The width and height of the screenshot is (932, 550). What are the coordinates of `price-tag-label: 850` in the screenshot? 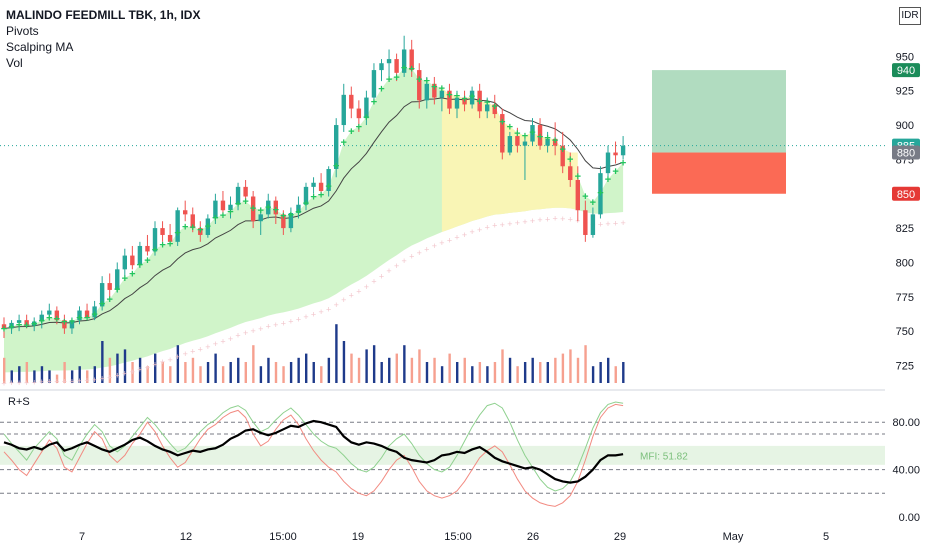 It's located at (906, 195).